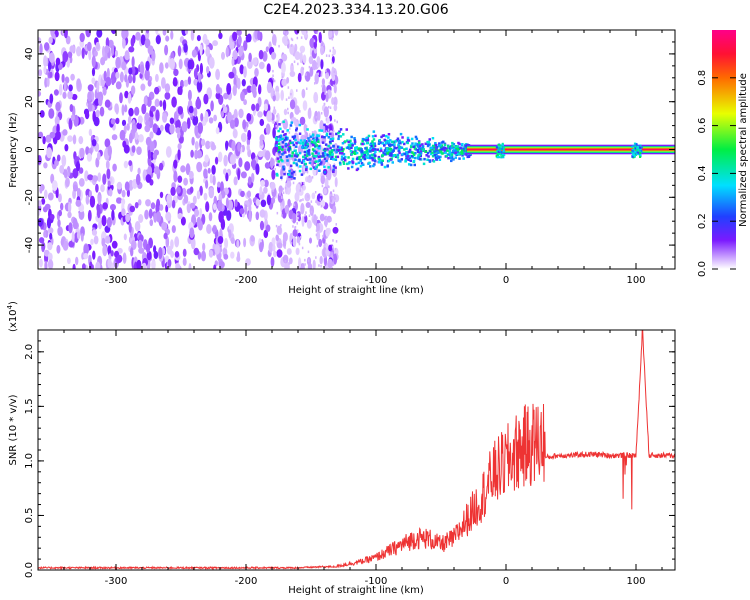  What do you see at coordinates (635, 581) in the screenshot?
I see `x-tick-label: 100` at bounding box center [635, 581].